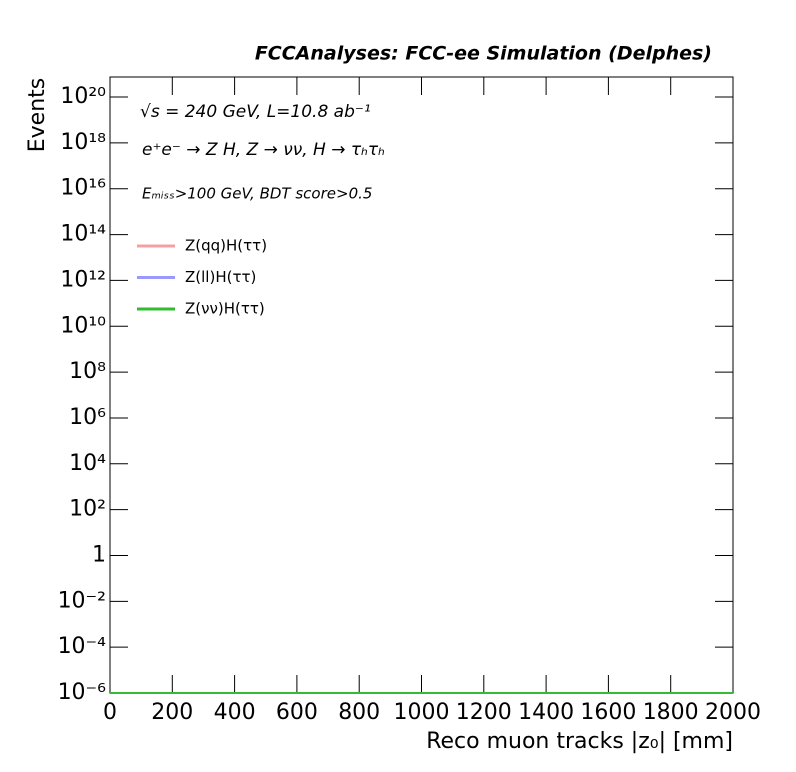 The height and width of the screenshot is (772, 796). I want to click on x-tick-label: 800, so click(359, 712).